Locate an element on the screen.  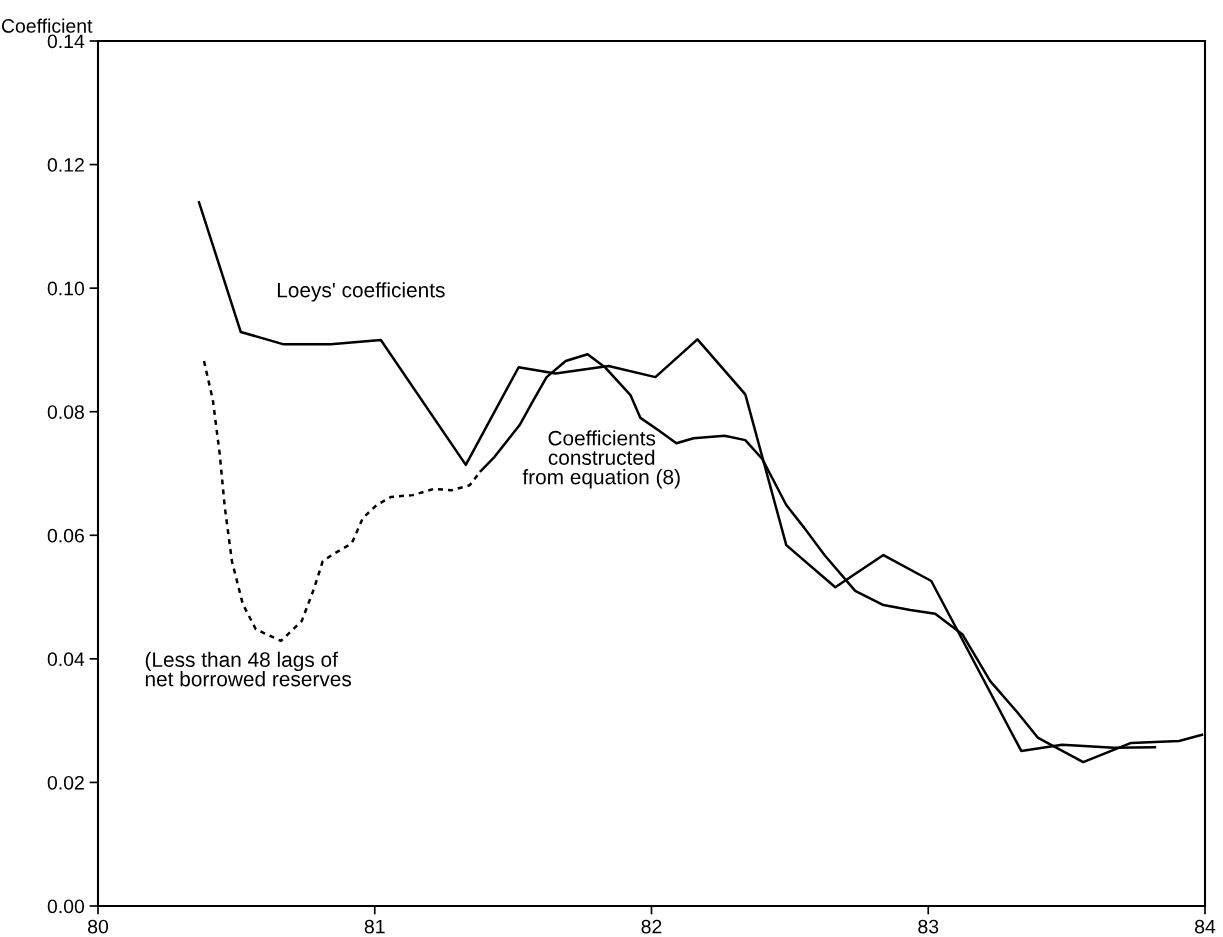
y-tick-label: 0.10 is located at coordinates (66, 288).